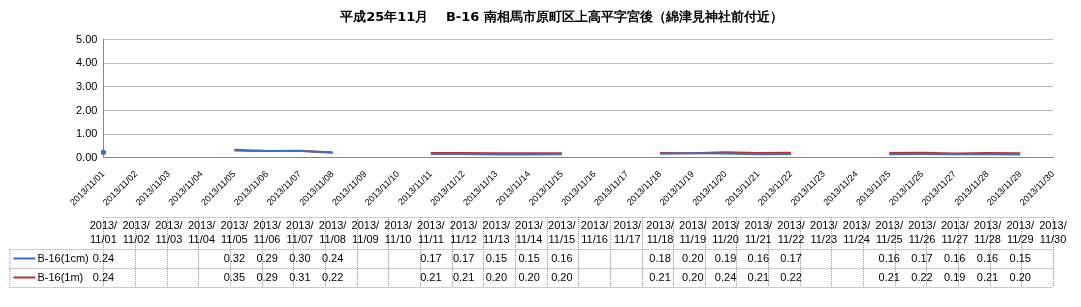 The image size is (1081, 307). I want to click on category-label: 2013/11/23, so click(824, 232).